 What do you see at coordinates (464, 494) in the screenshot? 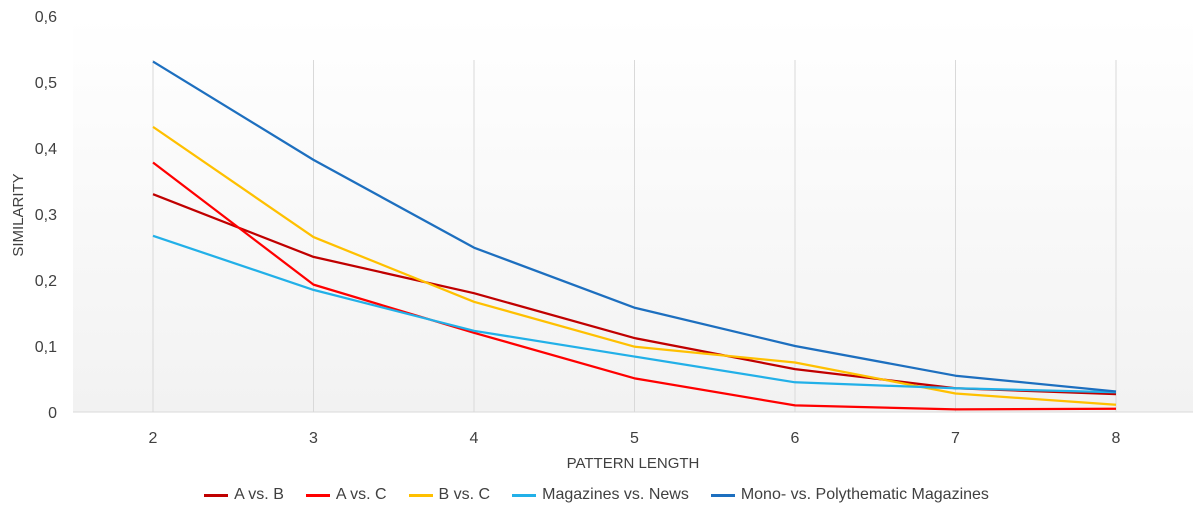
I see `legend-label: B vs. C` at bounding box center [464, 494].